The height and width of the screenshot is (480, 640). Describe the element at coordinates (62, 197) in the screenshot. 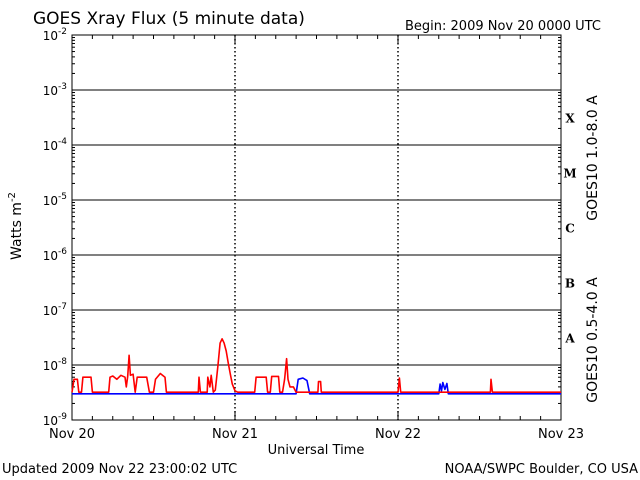

I see `ytick-label-exp: -5` at that location.